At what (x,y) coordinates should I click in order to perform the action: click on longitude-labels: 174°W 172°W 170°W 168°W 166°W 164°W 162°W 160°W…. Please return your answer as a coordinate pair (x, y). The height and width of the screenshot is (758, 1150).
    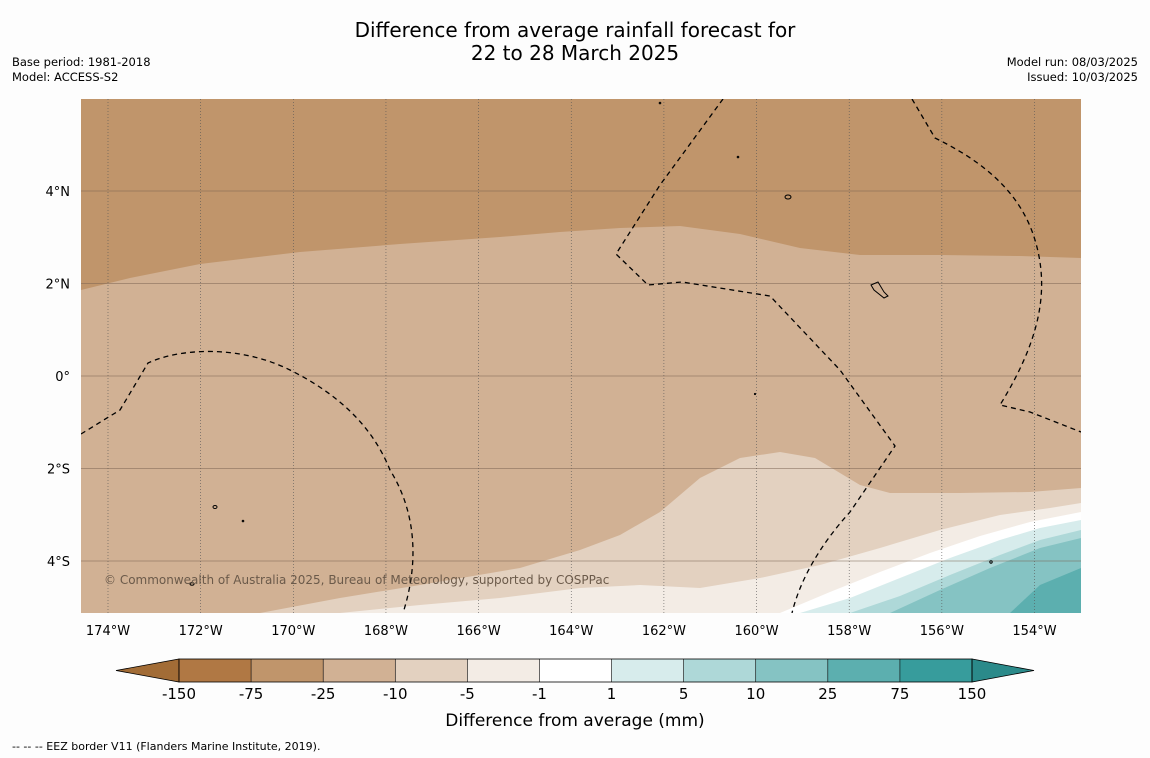
    Looking at the image, I should click on (571, 631).